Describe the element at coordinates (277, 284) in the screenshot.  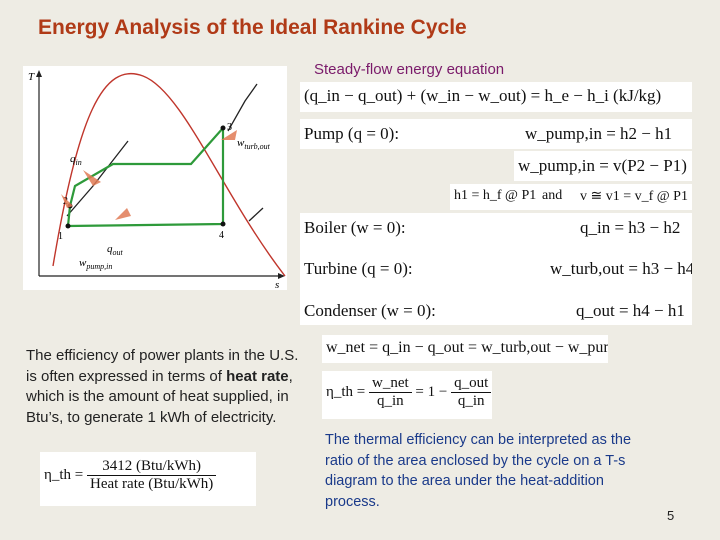
I see `s-axis-label: s` at that location.